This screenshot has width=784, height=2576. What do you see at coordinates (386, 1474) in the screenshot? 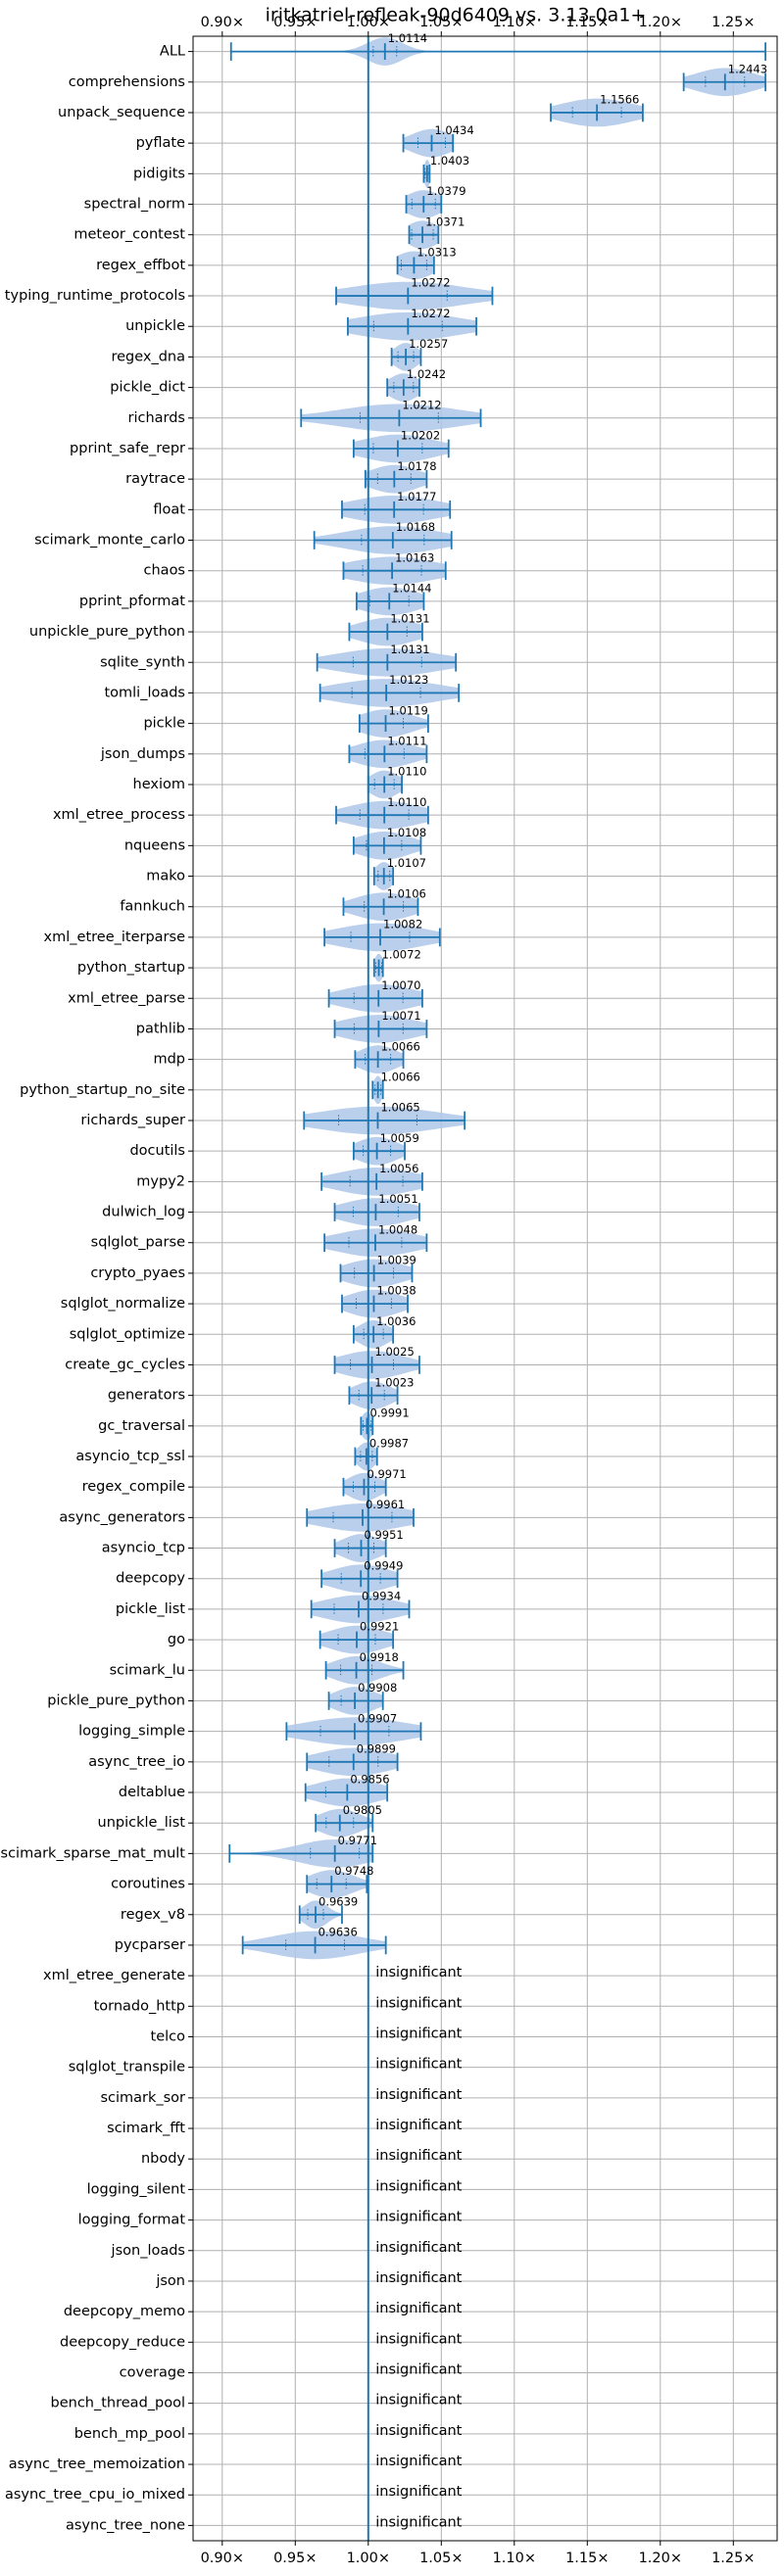
I see `value-label: 0.9971` at bounding box center [386, 1474].